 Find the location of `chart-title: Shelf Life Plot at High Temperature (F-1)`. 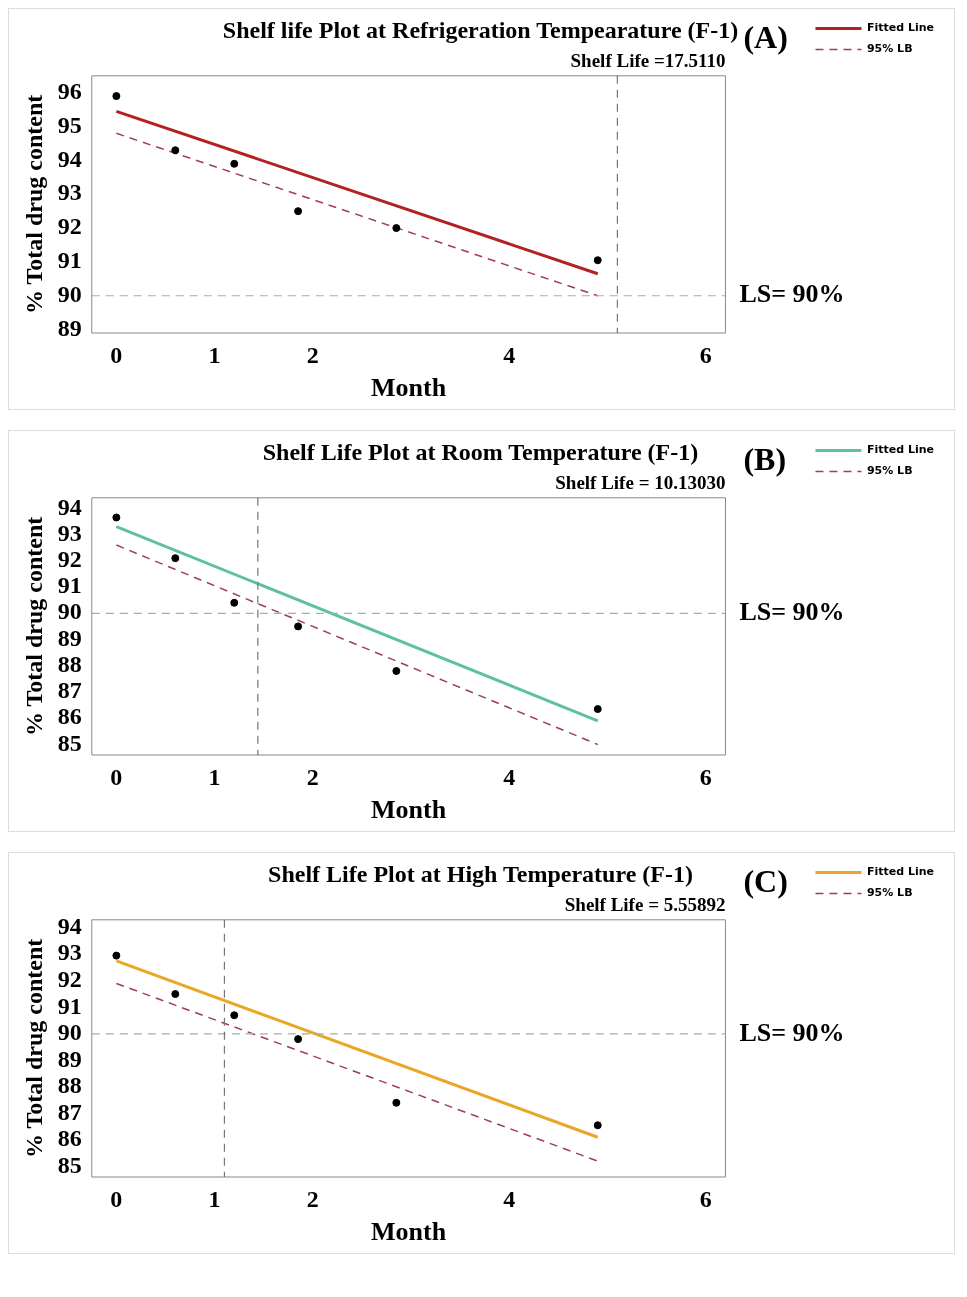

chart-title: Shelf Life Plot at High Temperature (F-1) is located at coordinates (480, 873).